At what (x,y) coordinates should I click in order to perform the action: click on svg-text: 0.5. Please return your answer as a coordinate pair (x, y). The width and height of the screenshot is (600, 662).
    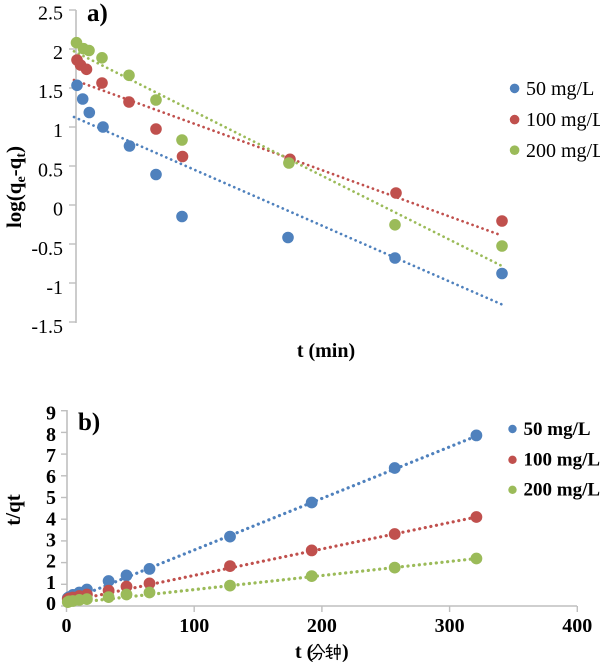
    Looking at the image, I should click on (50, 170).